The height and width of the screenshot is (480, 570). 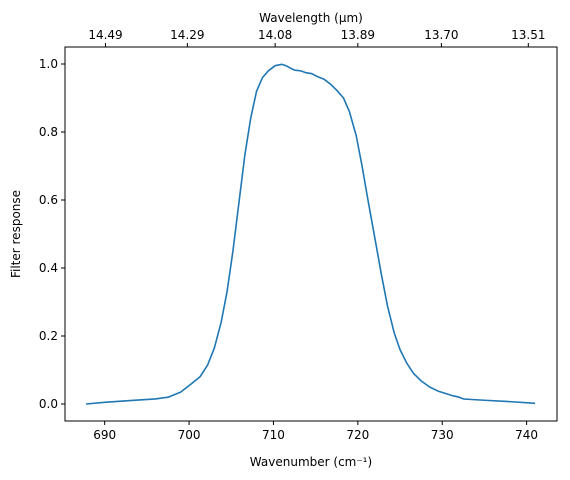 What do you see at coordinates (189, 435) in the screenshot?
I see `x-tick-label: 700` at bounding box center [189, 435].